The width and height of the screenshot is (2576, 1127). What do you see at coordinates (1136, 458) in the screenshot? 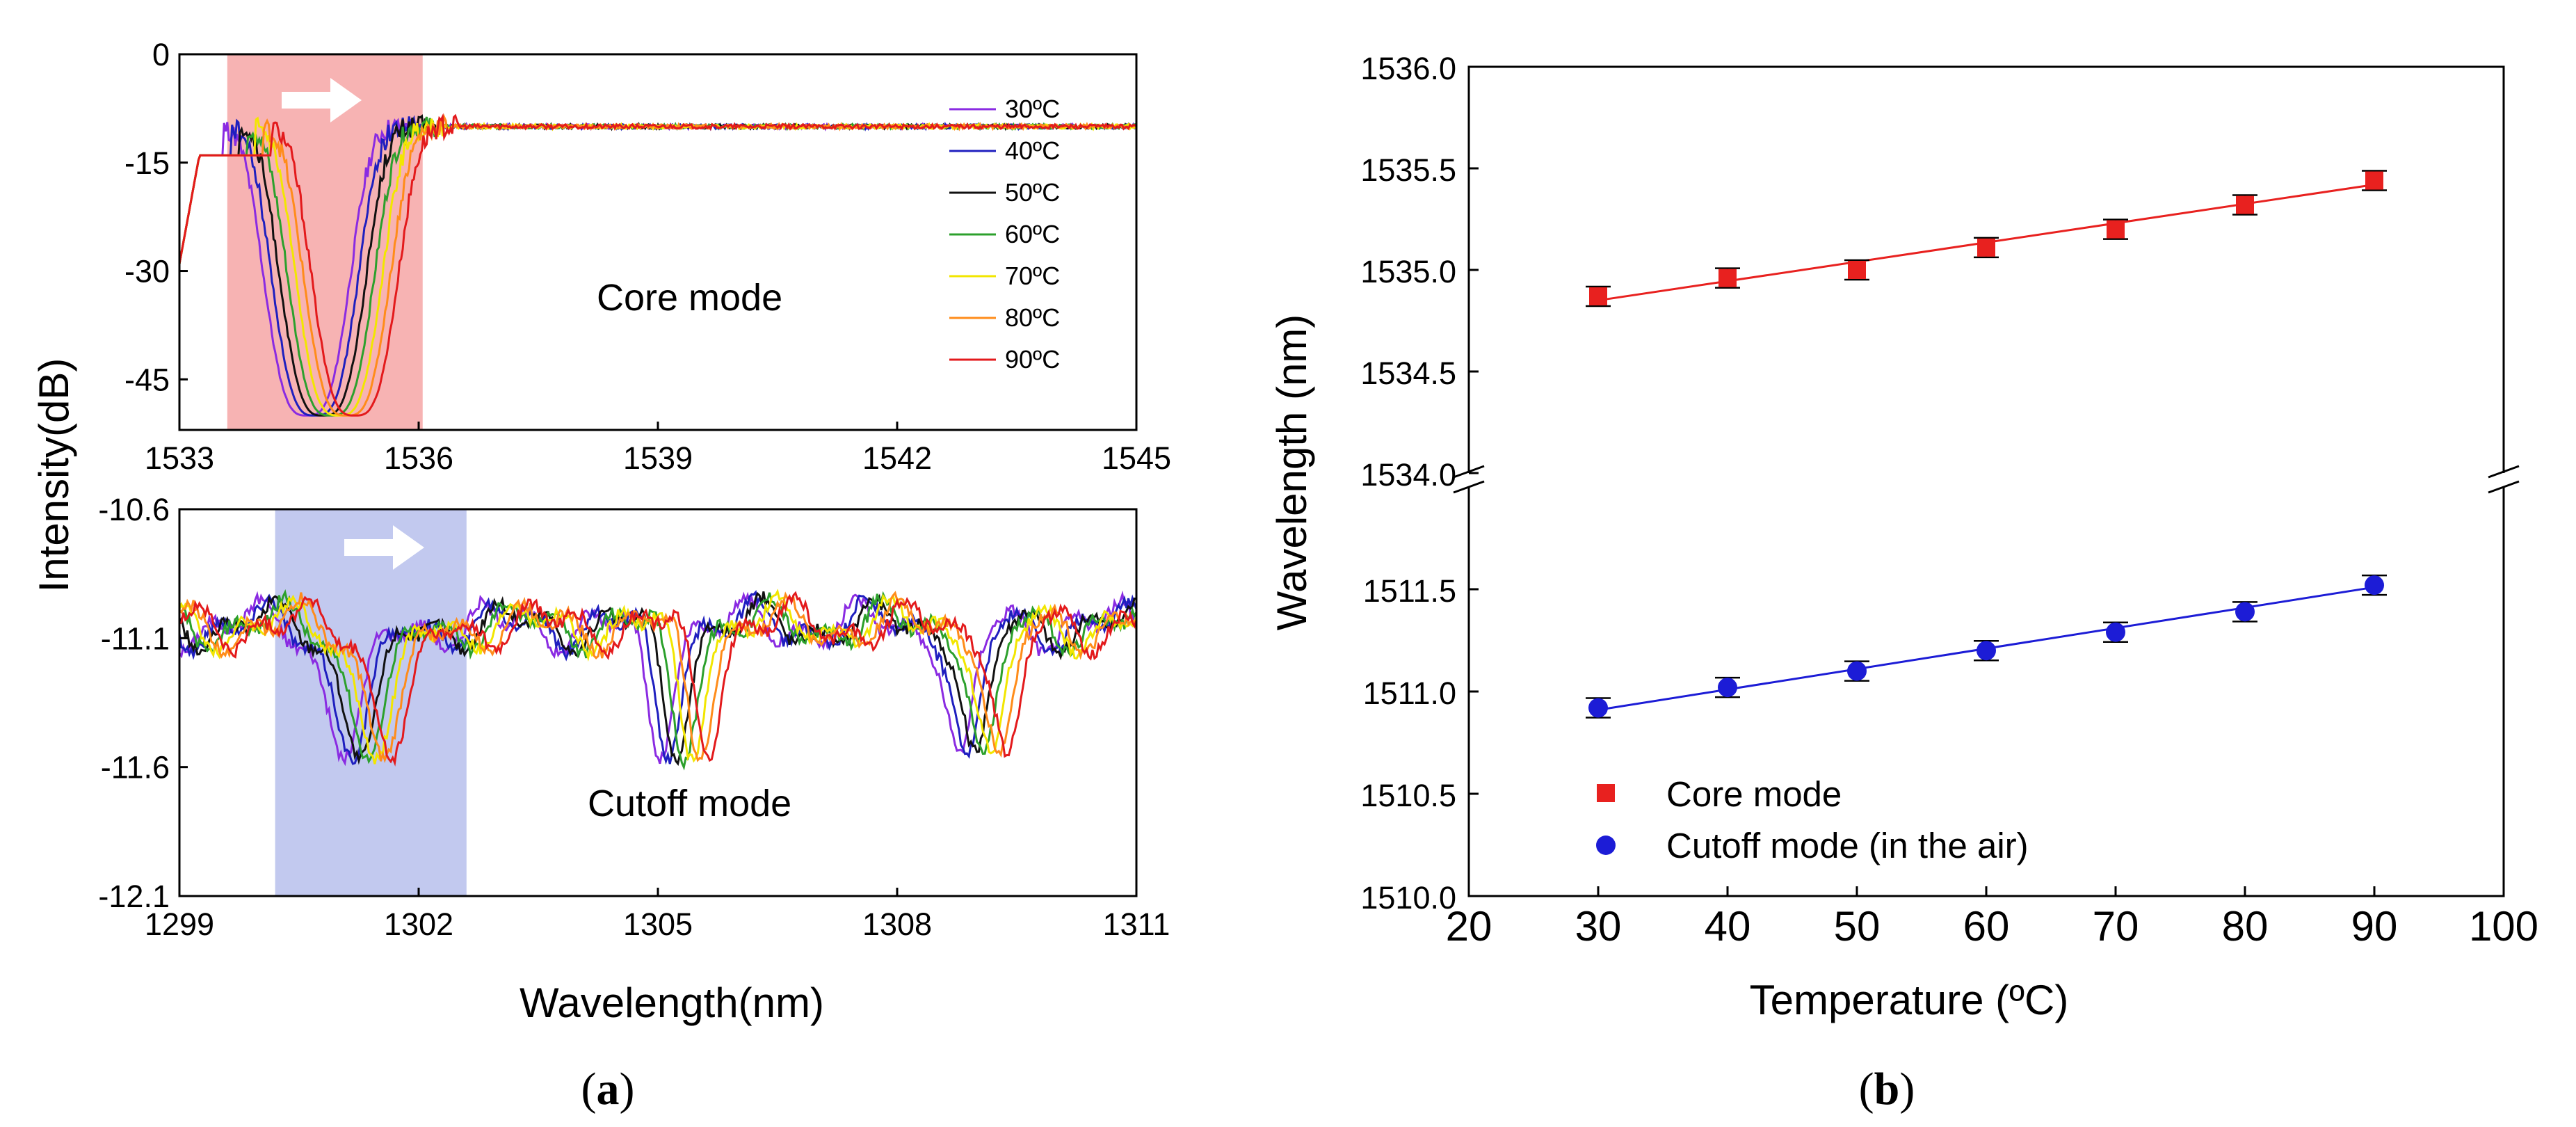
I see `core-x-tick-label: 1545` at bounding box center [1136, 458].